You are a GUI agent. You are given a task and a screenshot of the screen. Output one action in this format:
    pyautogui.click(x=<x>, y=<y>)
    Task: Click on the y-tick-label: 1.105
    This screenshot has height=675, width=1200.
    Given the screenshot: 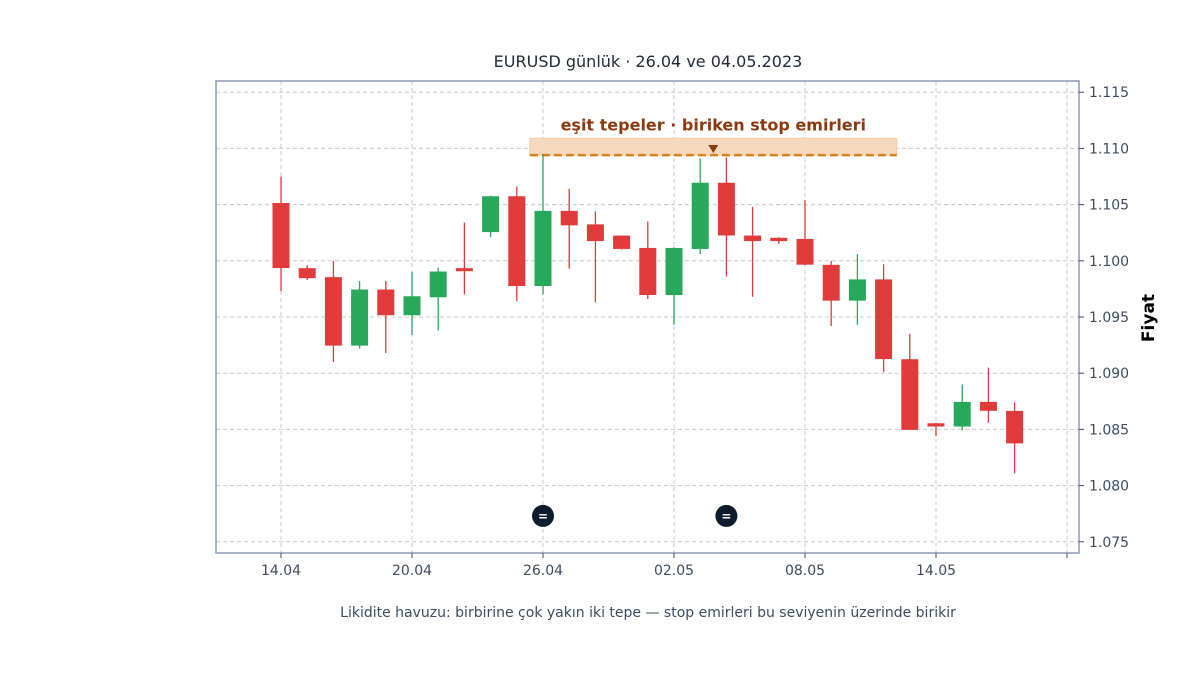 What is the action you would take?
    pyautogui.click(x=1109, y=206)
    